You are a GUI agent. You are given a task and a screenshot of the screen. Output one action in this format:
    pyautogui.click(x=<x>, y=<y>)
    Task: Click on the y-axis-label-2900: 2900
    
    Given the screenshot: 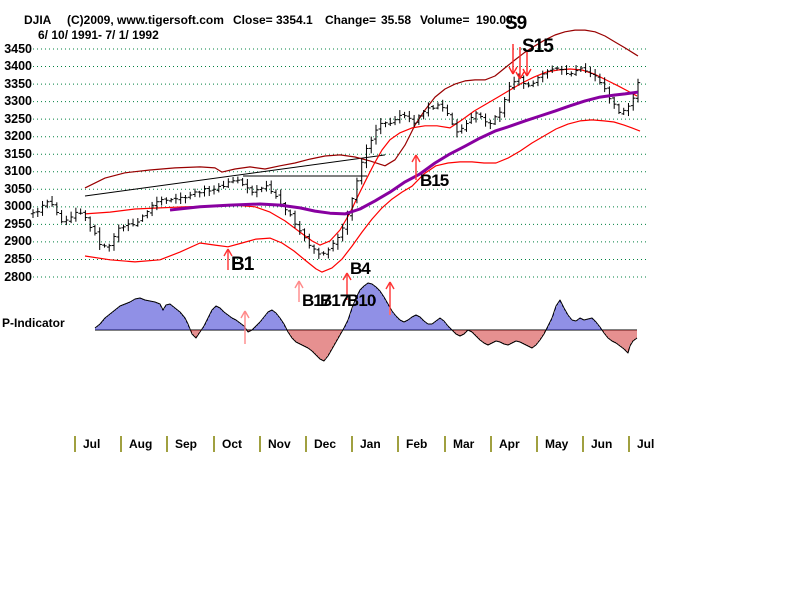 What is the action you would take?
    pyautogui.click(x=18, y=241)
    